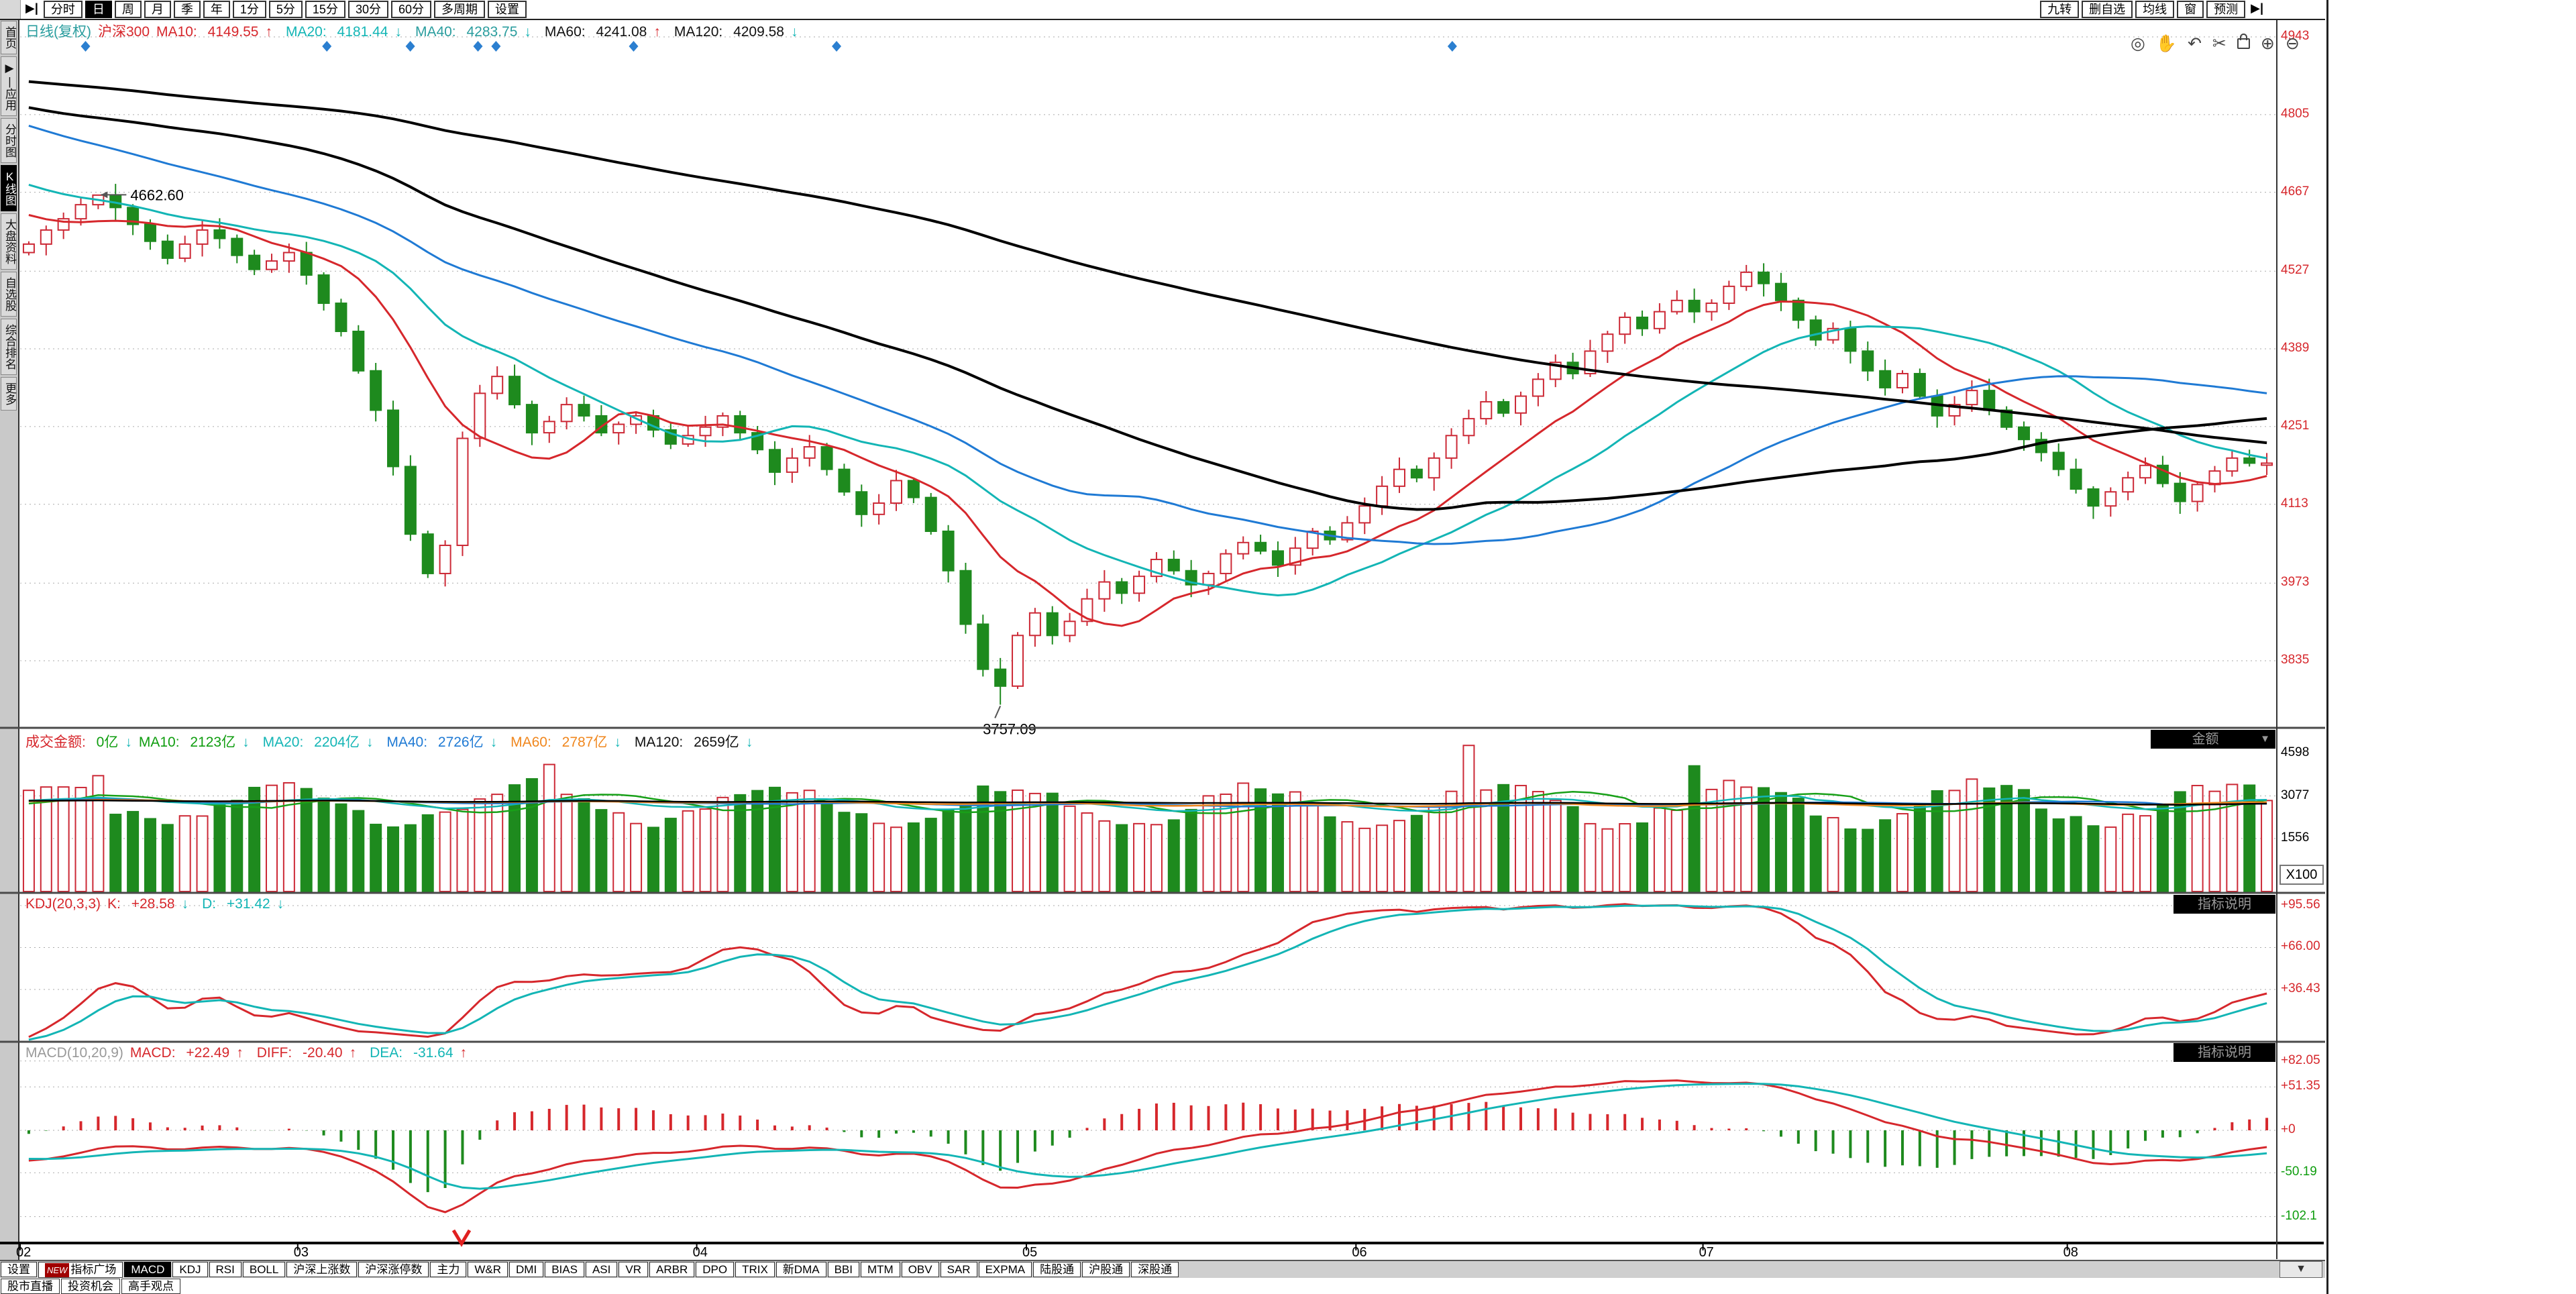  I want to click on crosshair-icon: ◎, so click(2138, 44).